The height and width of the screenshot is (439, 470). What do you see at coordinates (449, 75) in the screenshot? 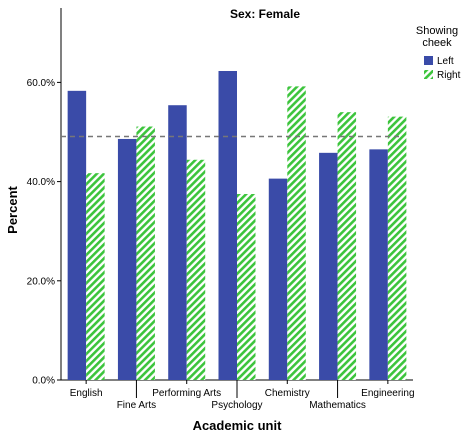
I see `legend-label-right: Right` at bounding box center [449, 75].